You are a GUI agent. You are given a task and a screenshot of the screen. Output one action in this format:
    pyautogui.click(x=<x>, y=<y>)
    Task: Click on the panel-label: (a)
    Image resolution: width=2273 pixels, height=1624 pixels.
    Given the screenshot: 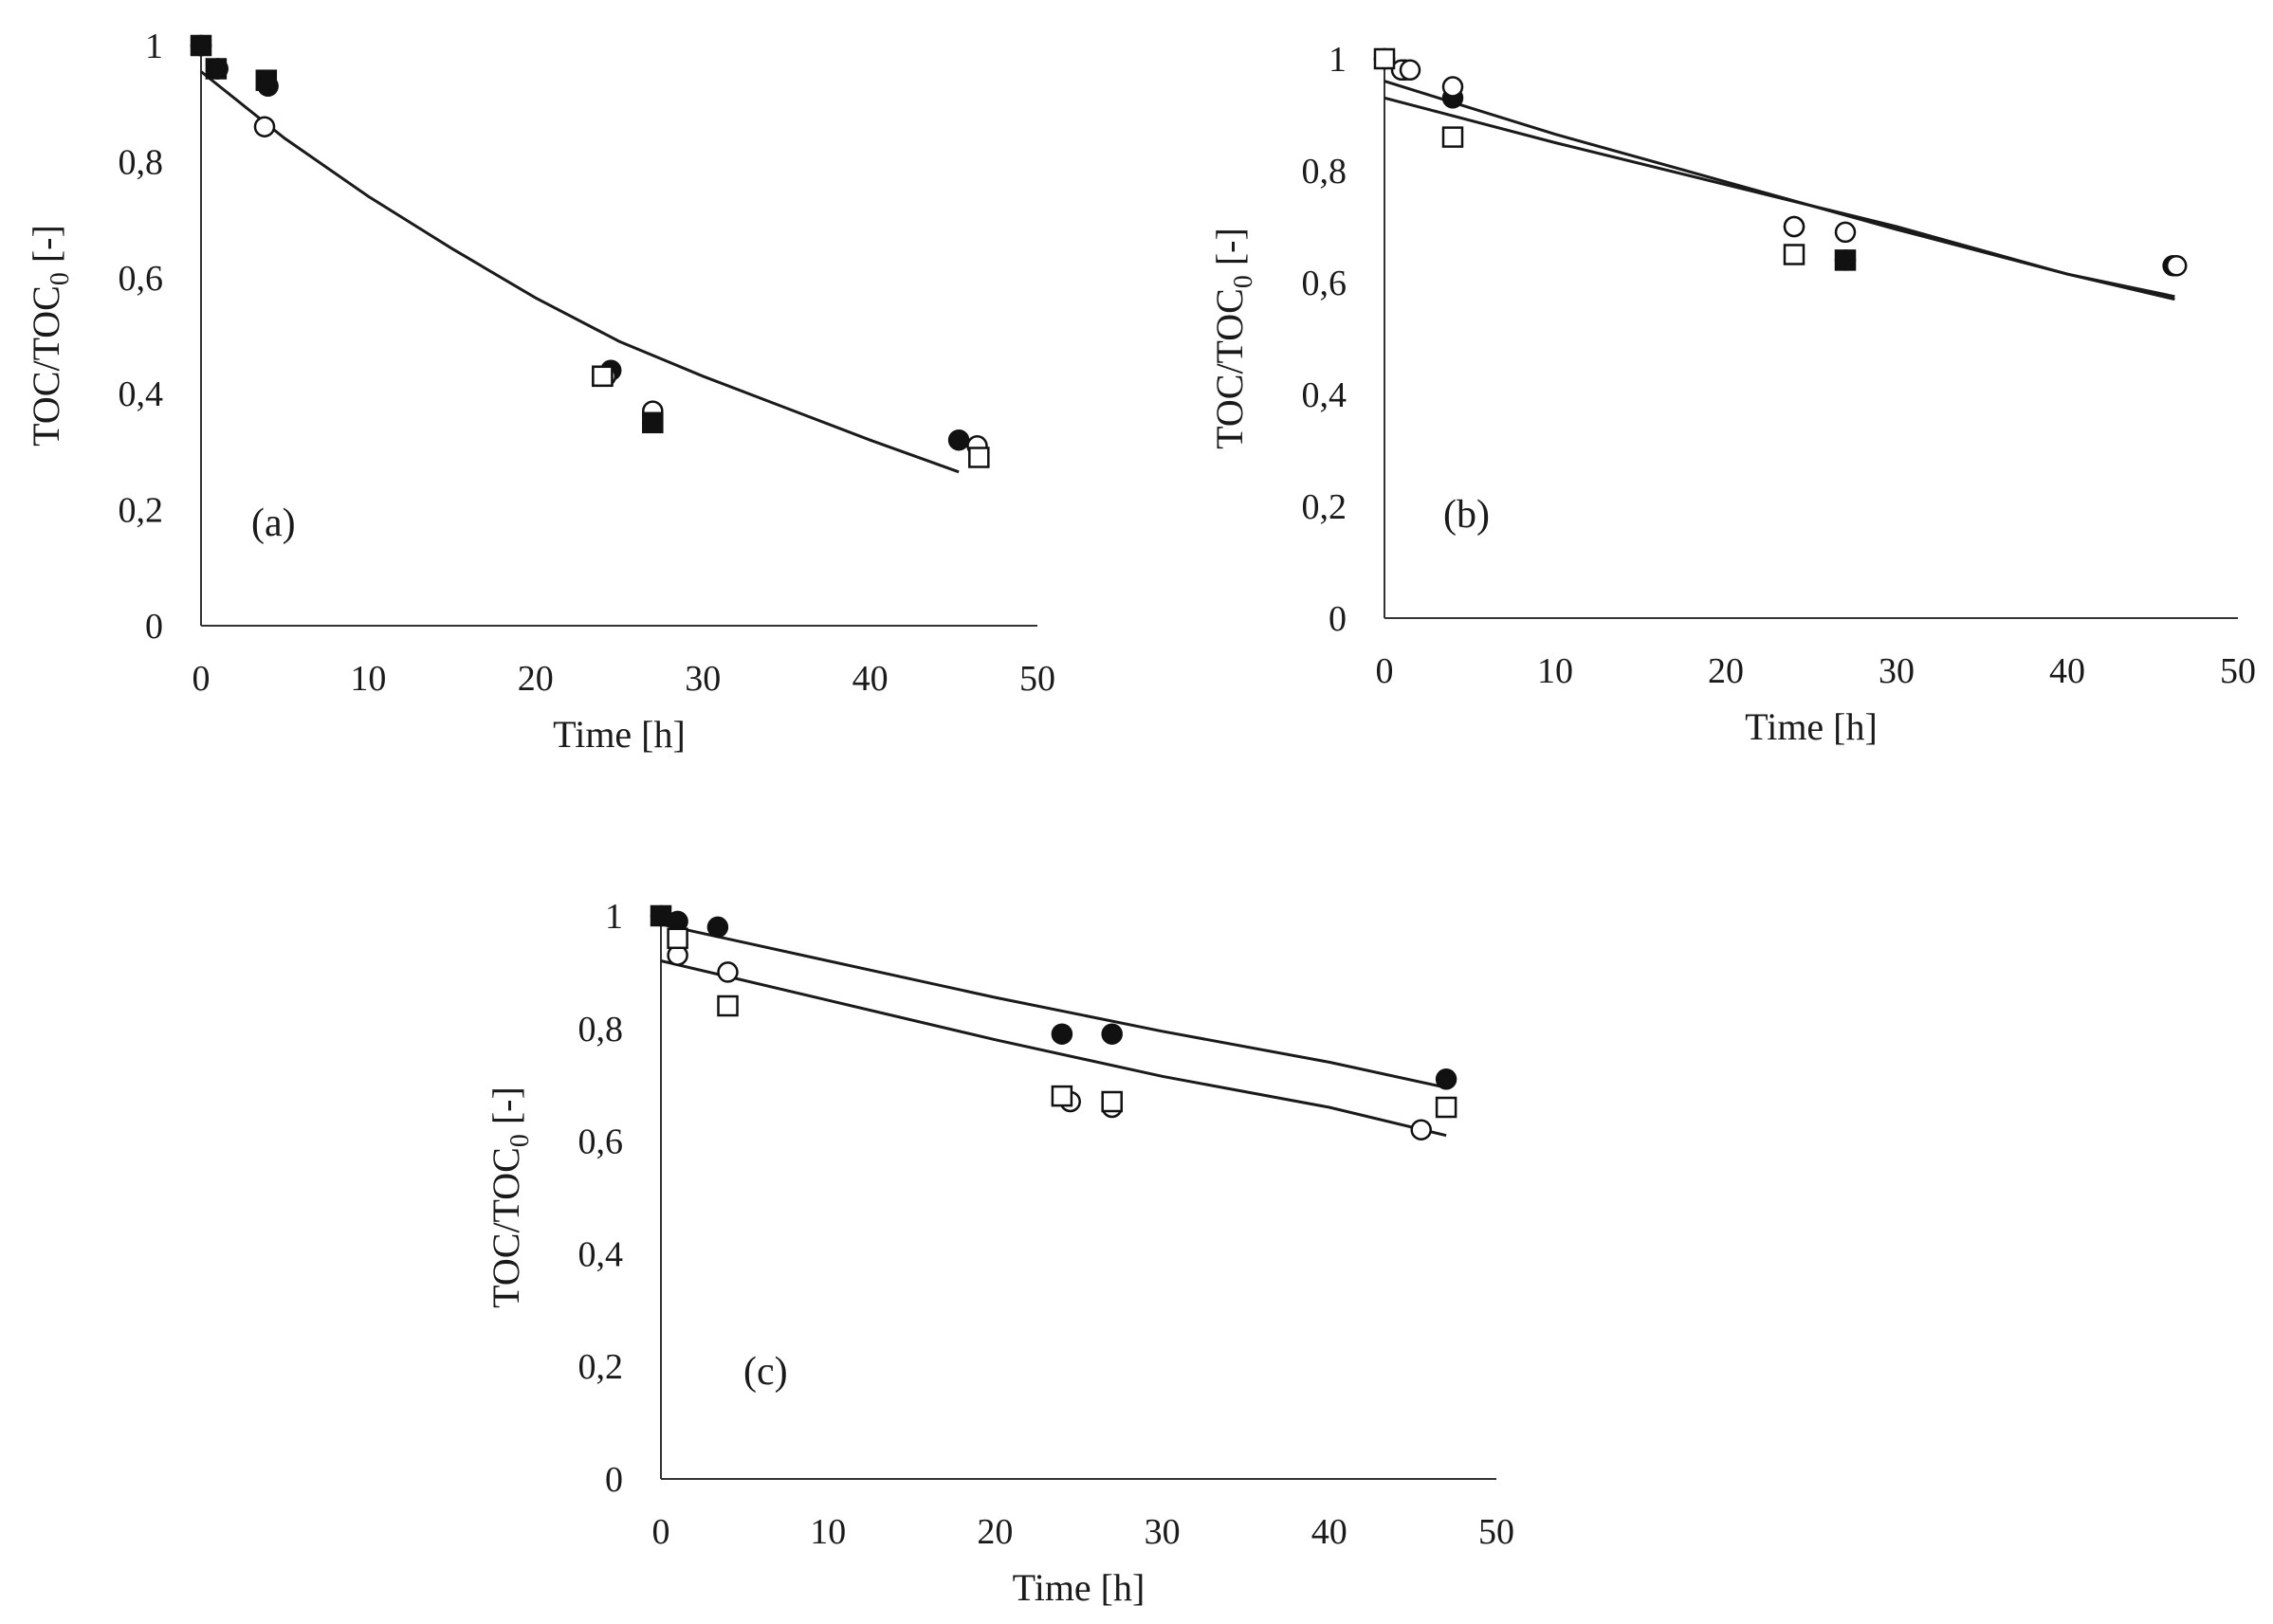 What is the action you would take?
    pyautogui.click(x=273, y=523)
    